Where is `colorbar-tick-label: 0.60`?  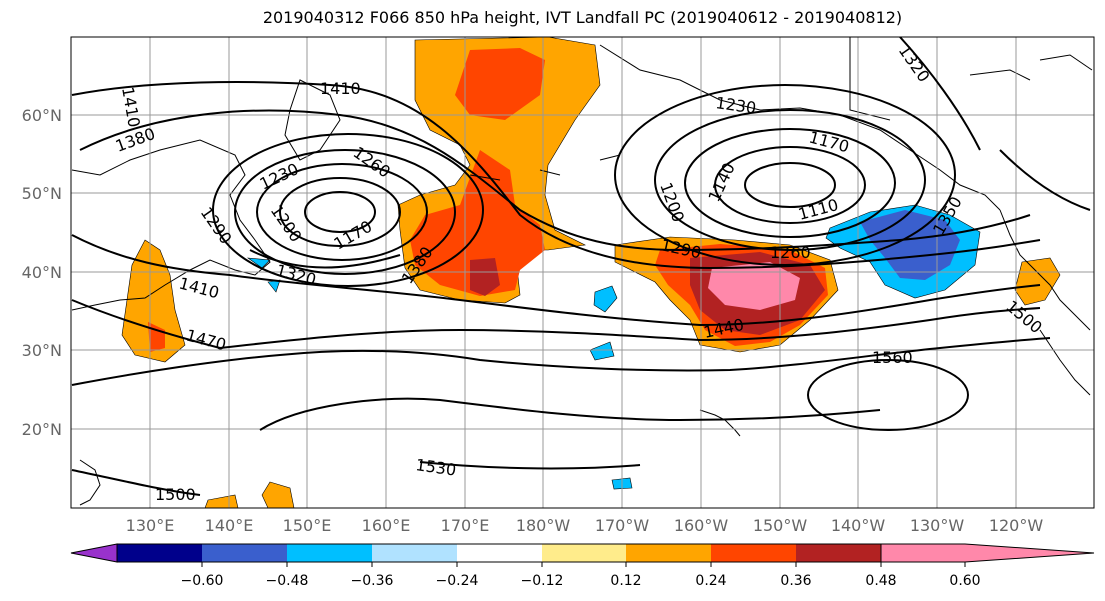
colorbar-tick-label: 0.60 is located at coordinates (964, 581).